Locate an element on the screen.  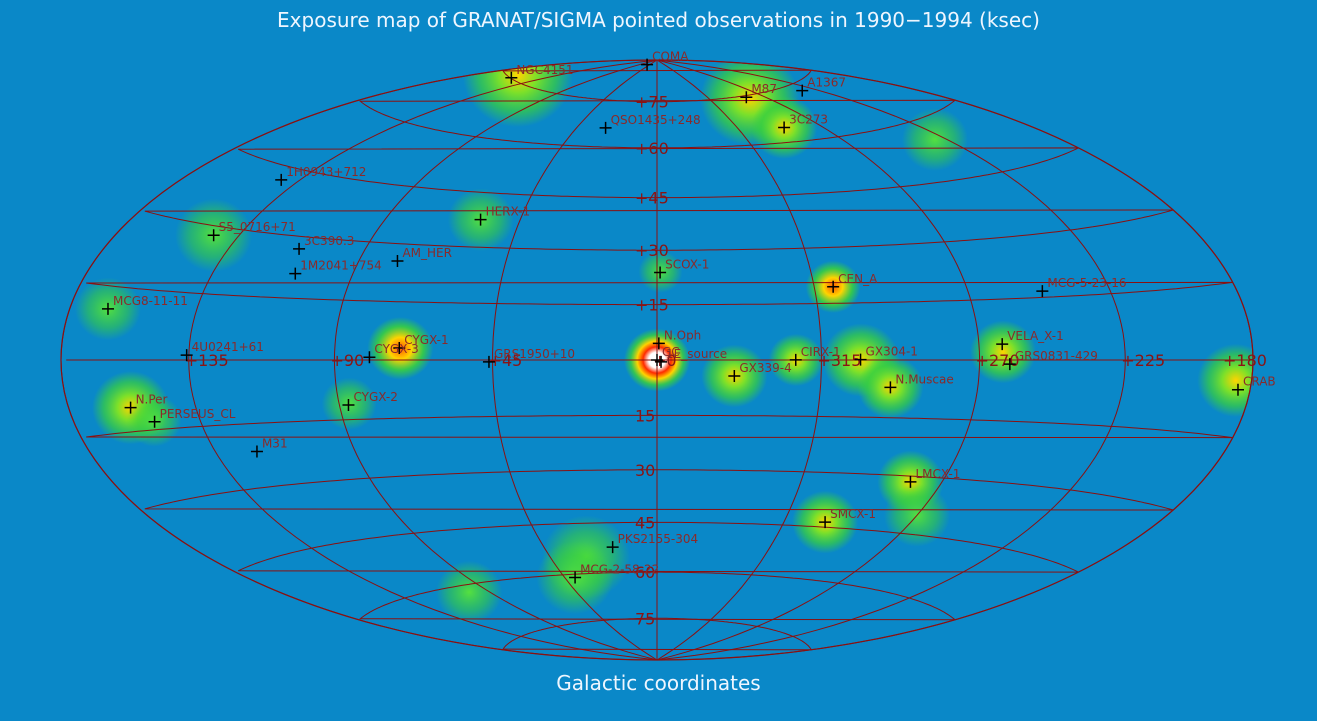
source-marker: 3C390.3 is located at coordinates (323, 244).